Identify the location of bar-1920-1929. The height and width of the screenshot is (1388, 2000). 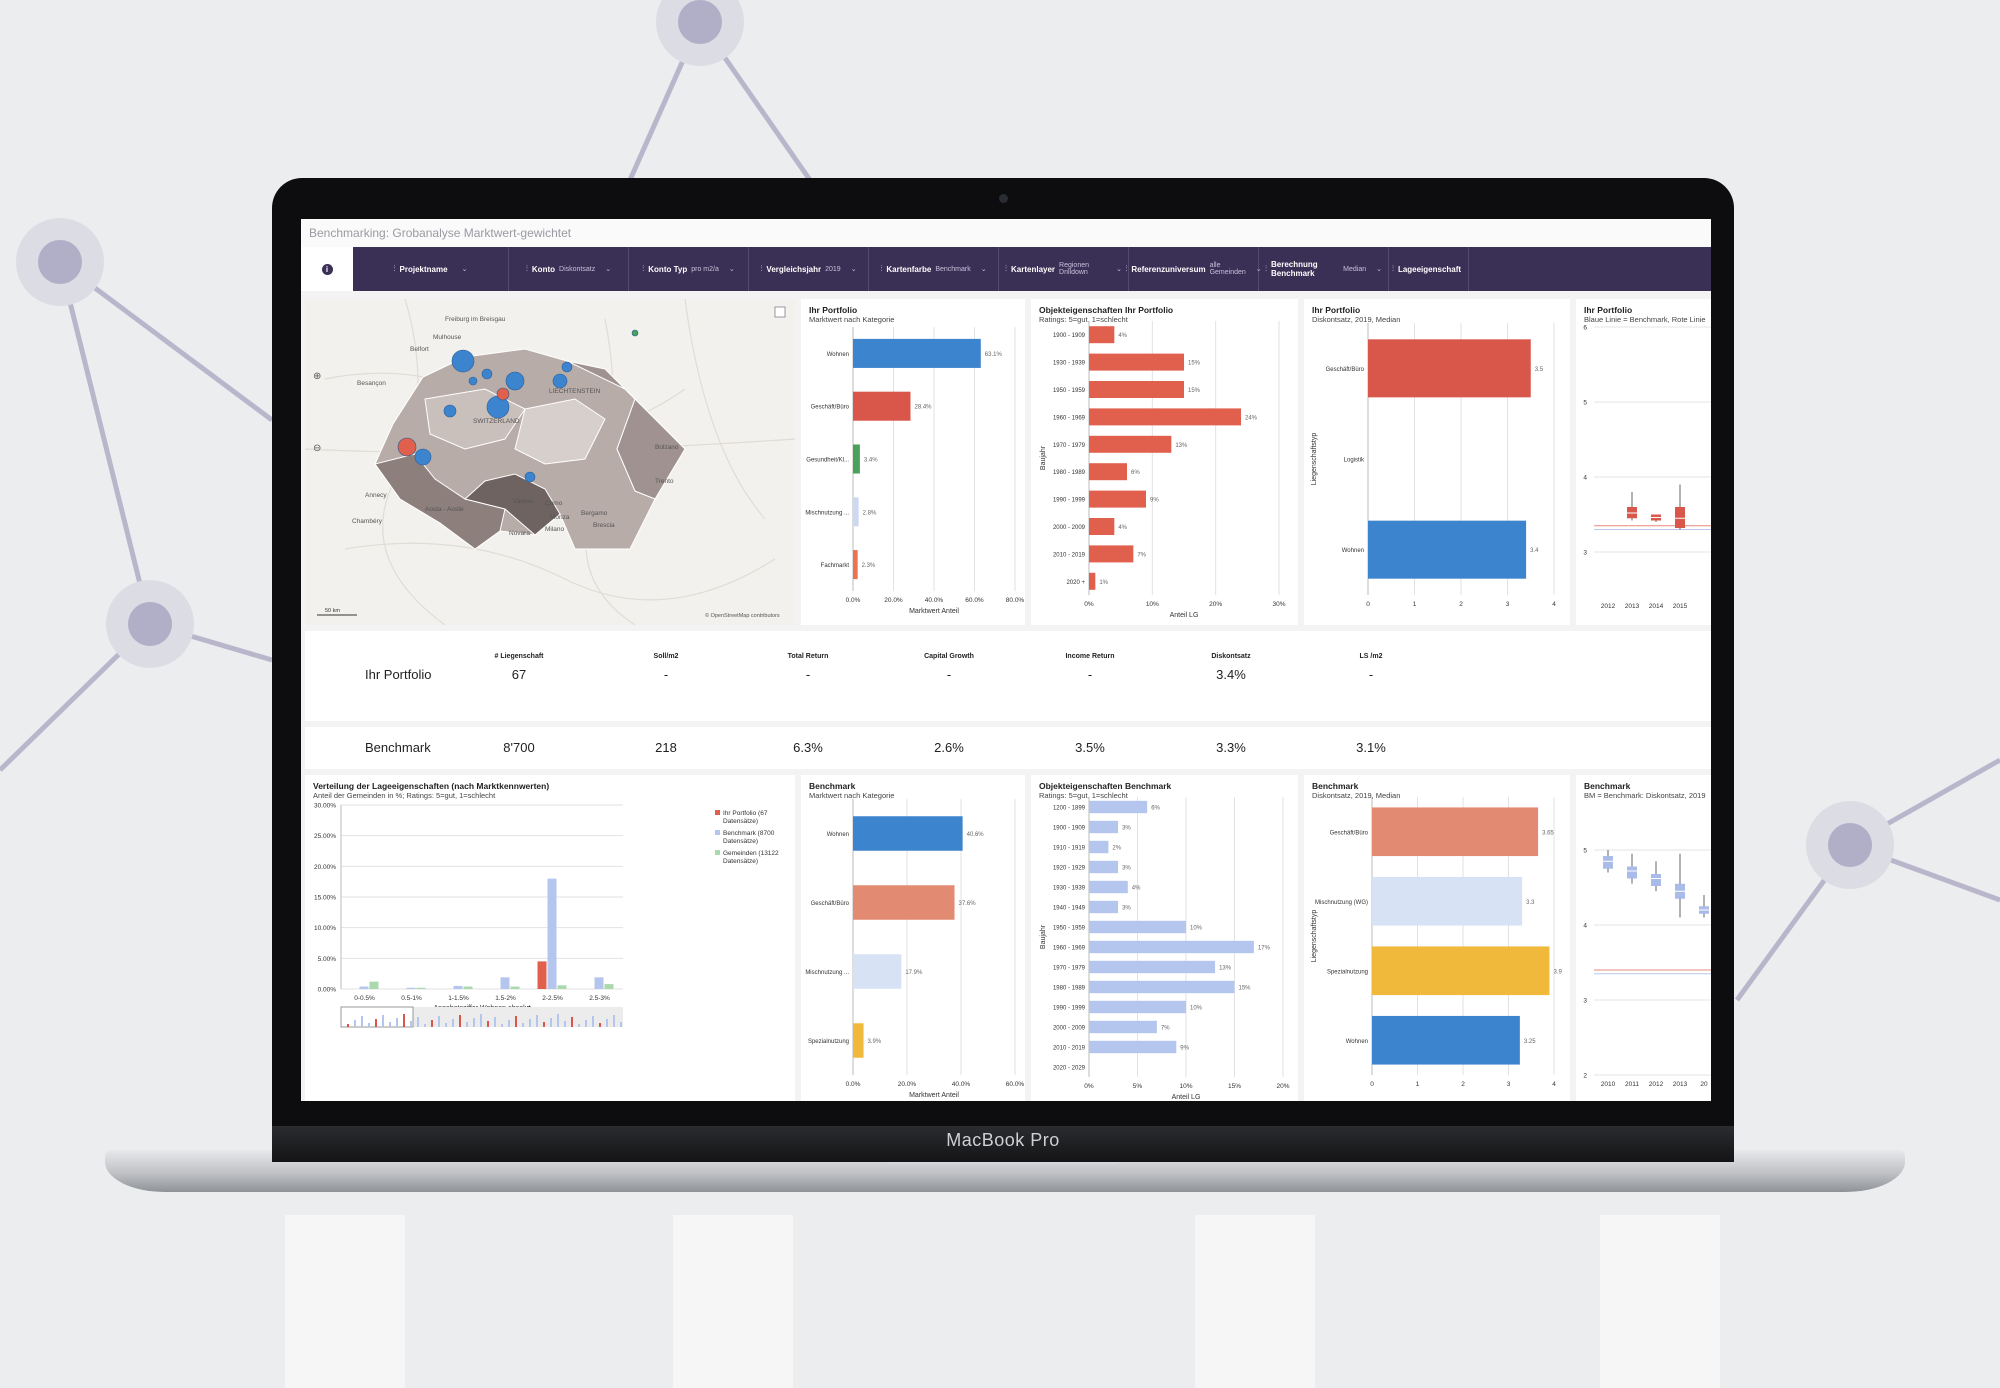
(1104, 867).